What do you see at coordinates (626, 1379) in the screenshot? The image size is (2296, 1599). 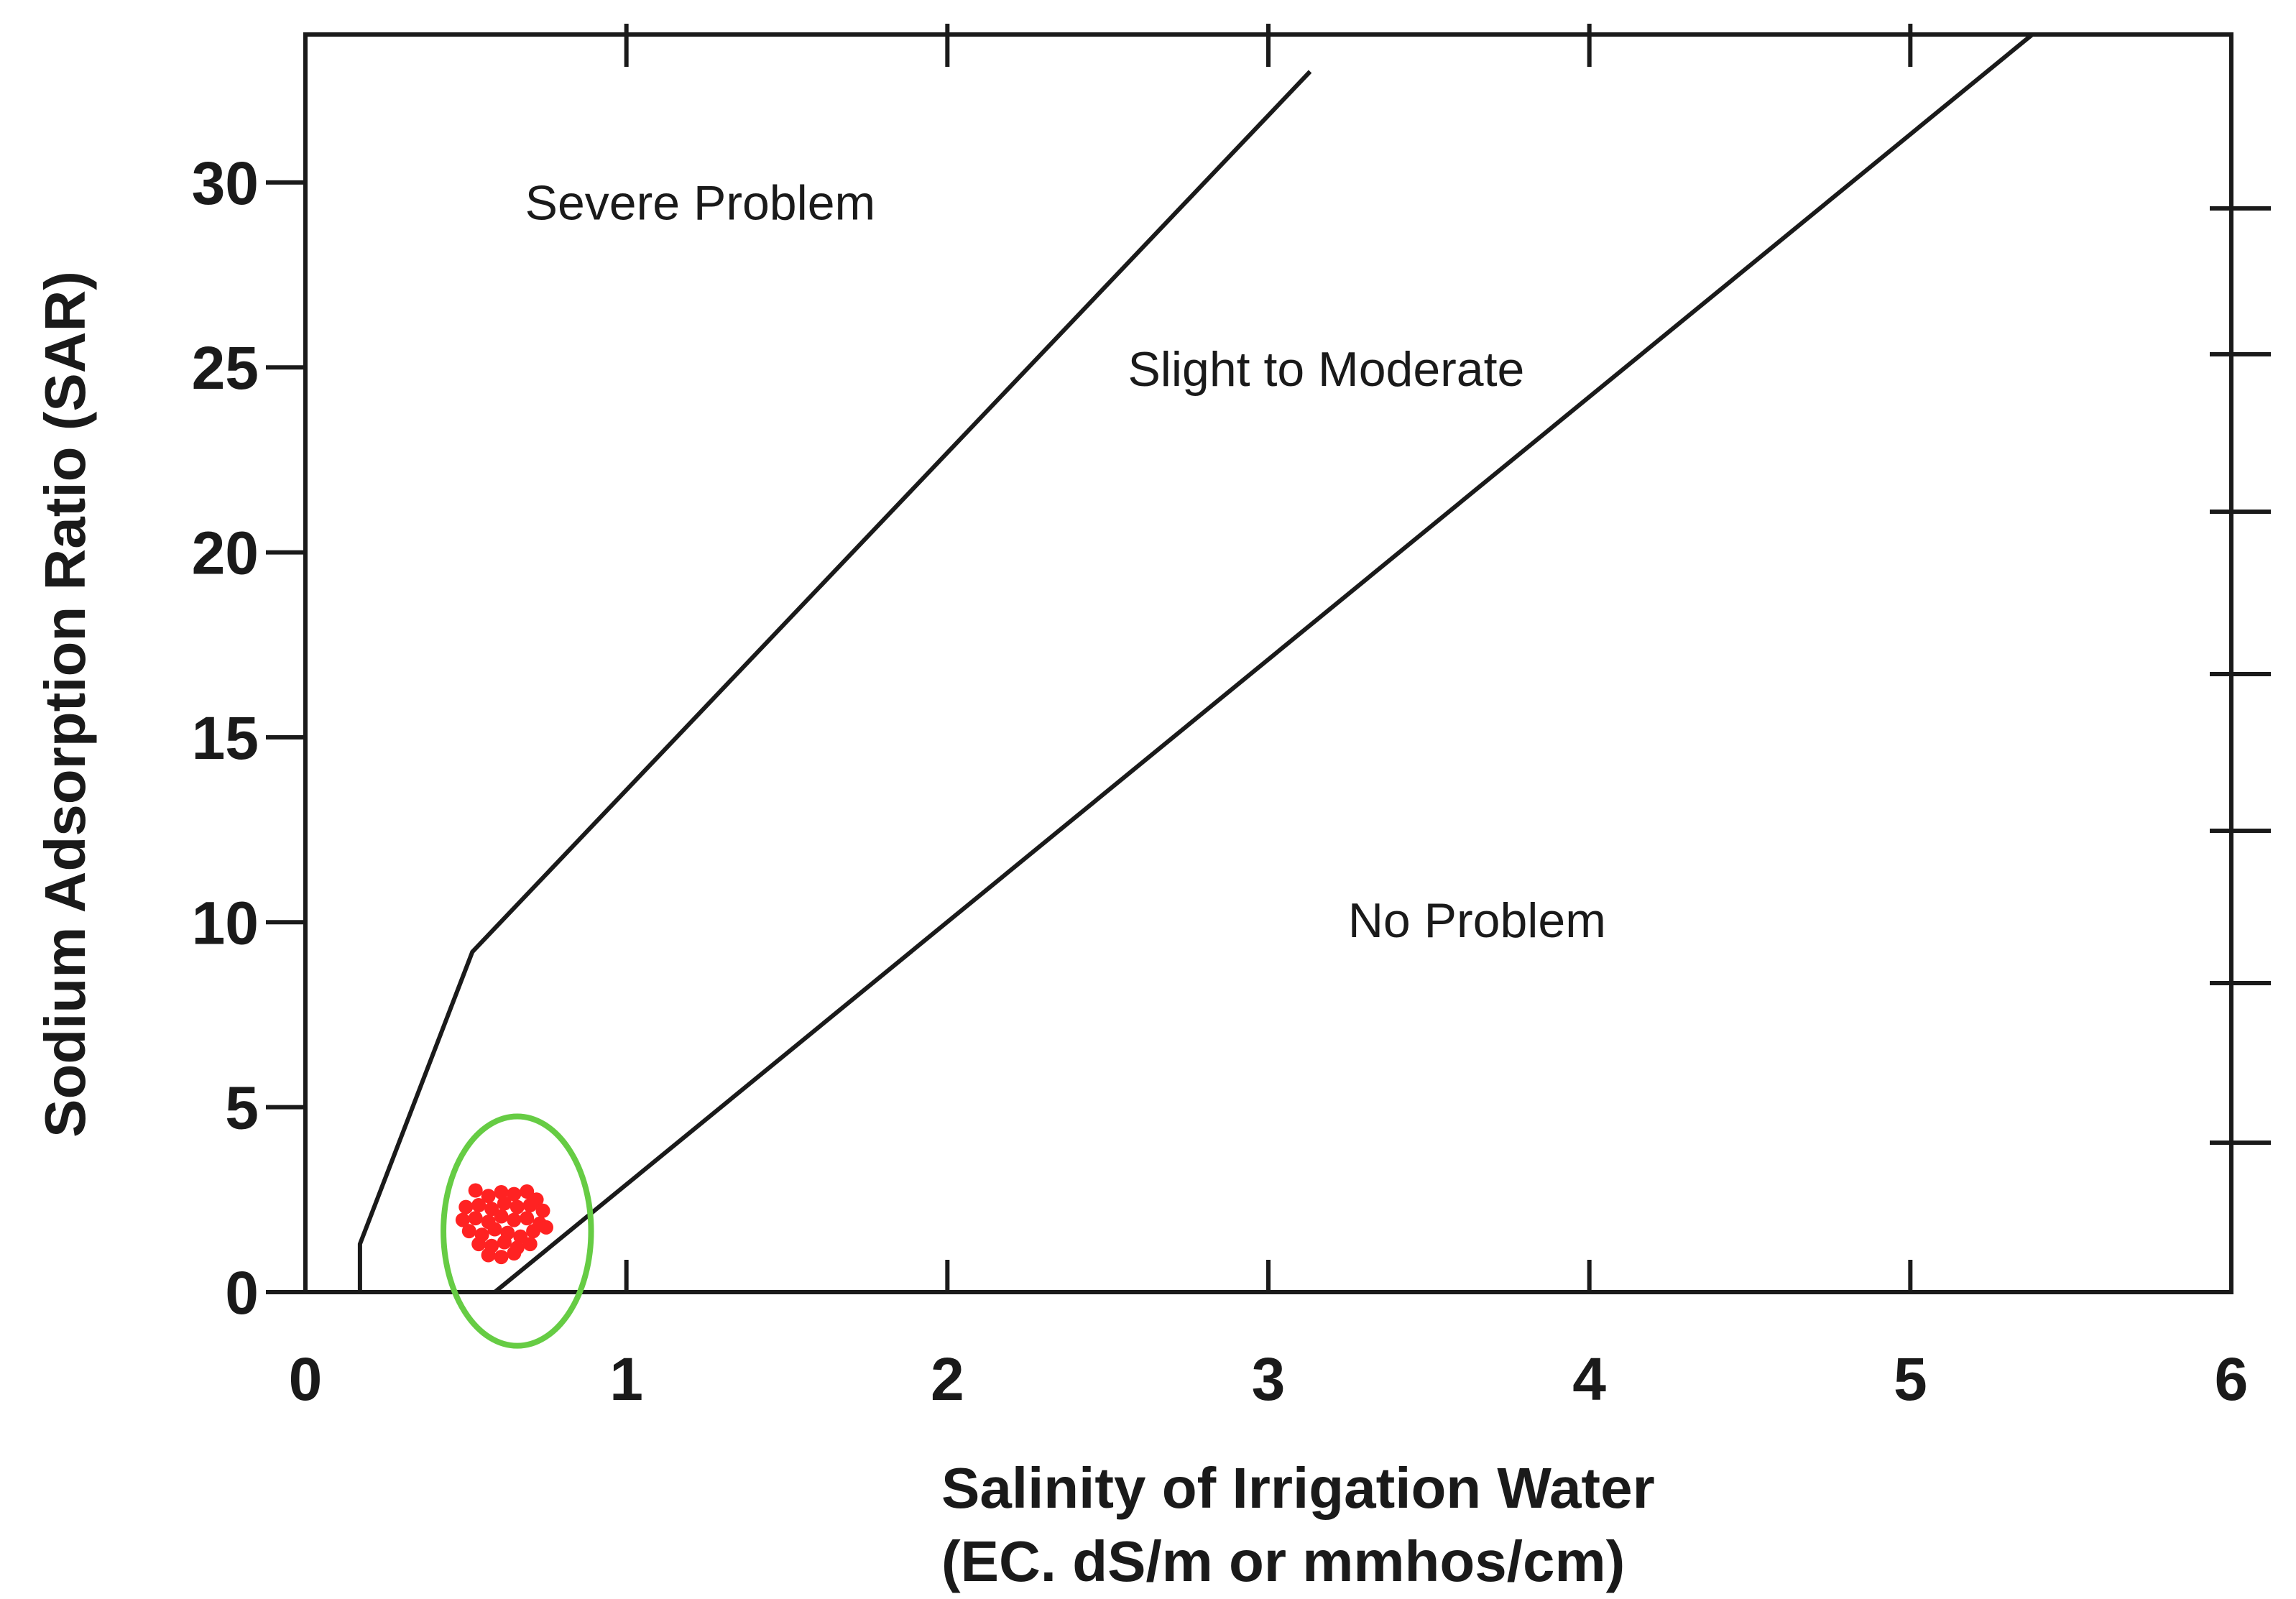 I see `x-tick-label-1: 1` at bounding box center [626, 1379].